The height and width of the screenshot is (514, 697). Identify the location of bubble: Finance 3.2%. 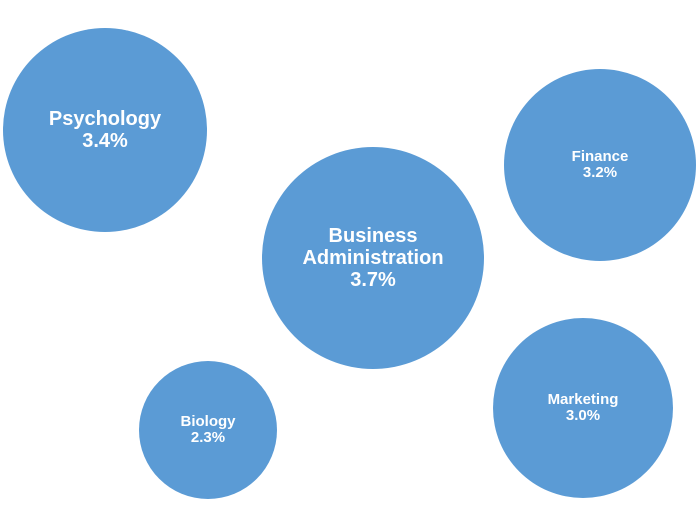
(600, 165).